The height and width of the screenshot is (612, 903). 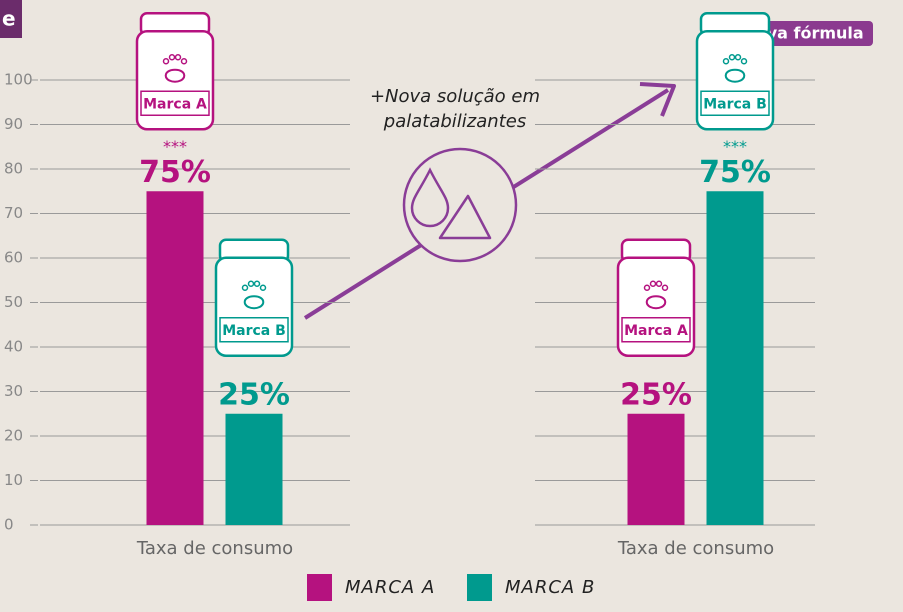 What do you see at coordinates (657, 99) in the screenshot?
I see `arrow-head` at bounding box center [657, 99].